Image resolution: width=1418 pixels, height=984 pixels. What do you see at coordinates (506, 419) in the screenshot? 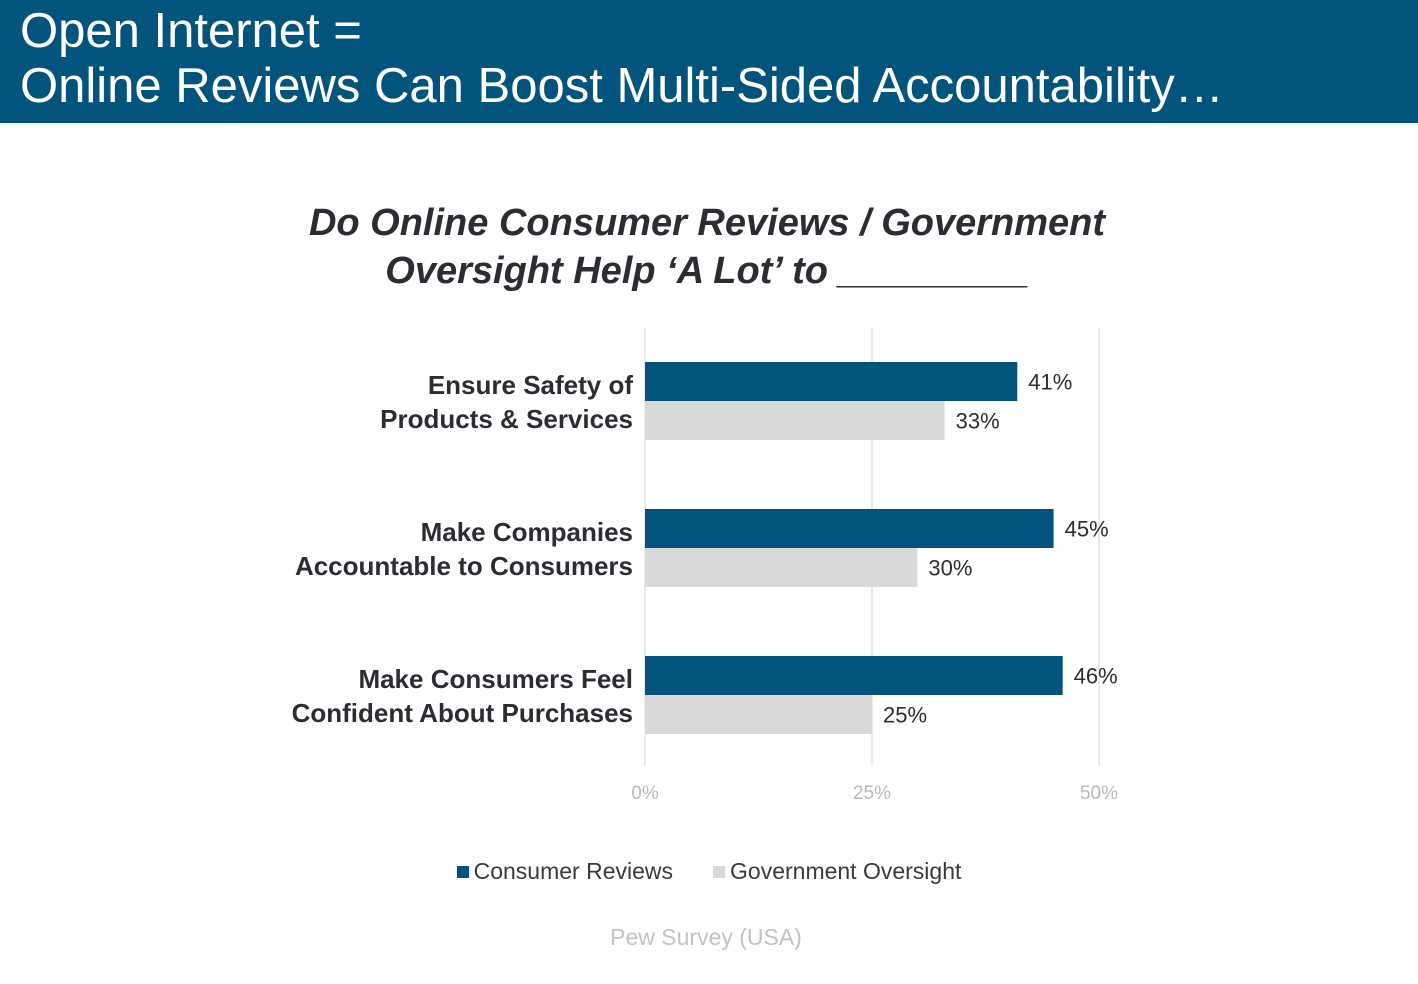
I see `category-label: Products & Services` at bounding box center [506, 419].